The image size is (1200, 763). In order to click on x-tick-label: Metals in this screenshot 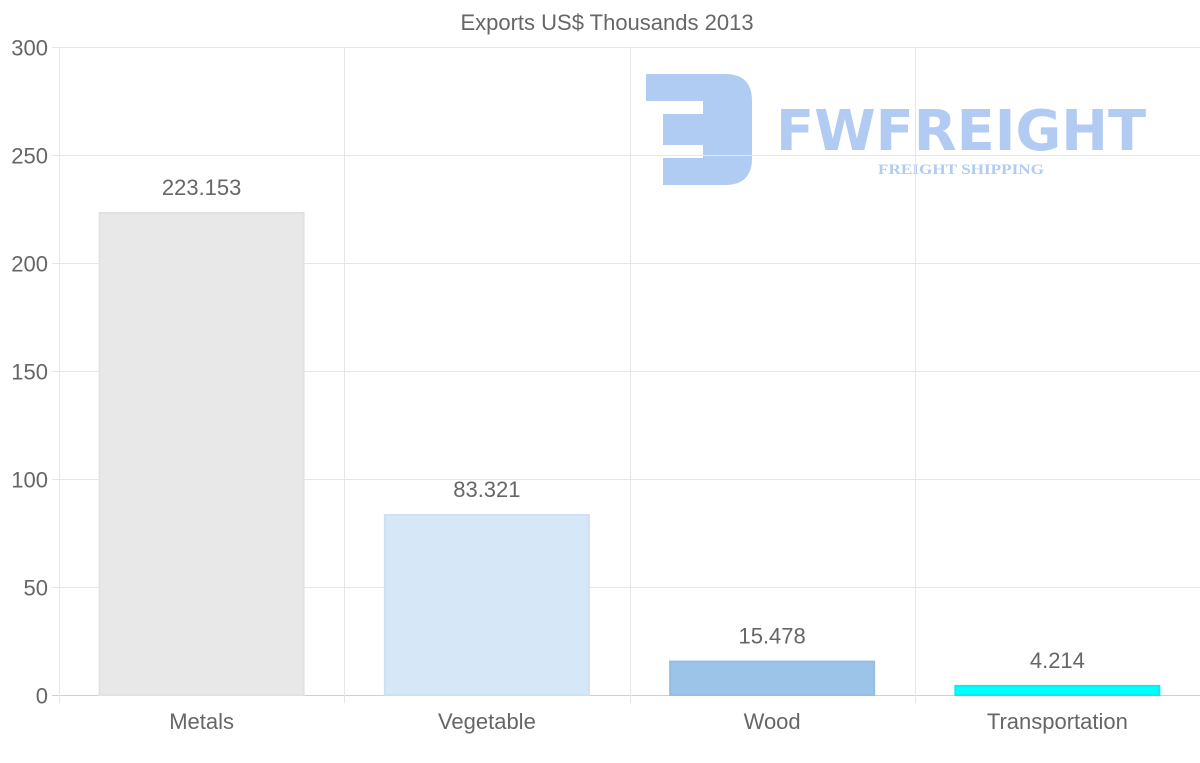, I will do `click(201, 721)`.